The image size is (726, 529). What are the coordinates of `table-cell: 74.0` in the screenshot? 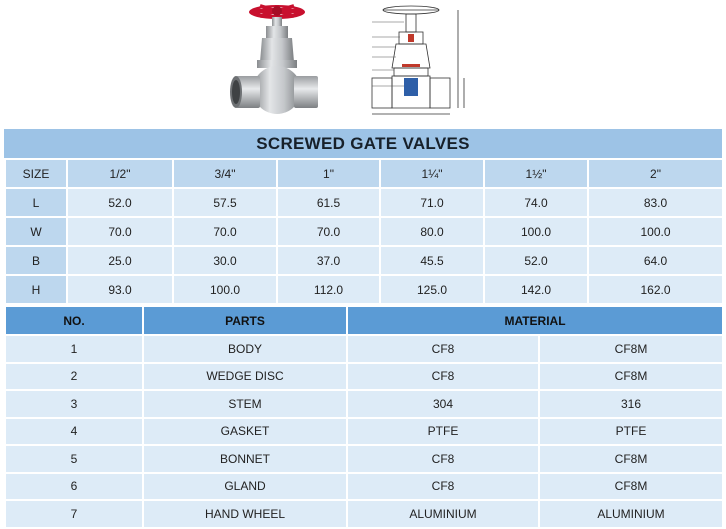 It's located at (536, 202).